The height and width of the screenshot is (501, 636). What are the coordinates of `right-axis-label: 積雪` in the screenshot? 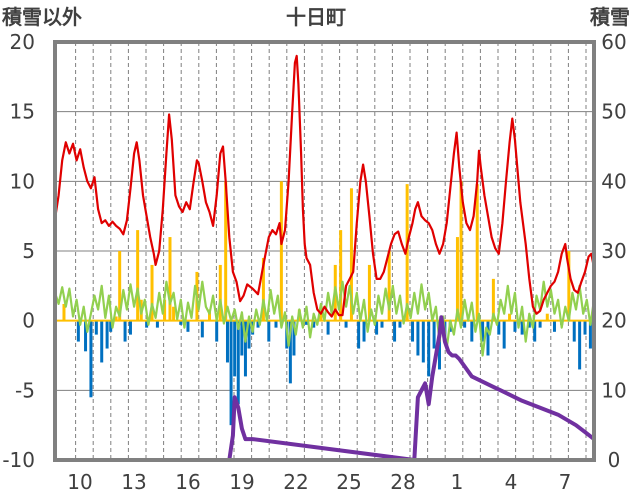 It's located at (610, 17).